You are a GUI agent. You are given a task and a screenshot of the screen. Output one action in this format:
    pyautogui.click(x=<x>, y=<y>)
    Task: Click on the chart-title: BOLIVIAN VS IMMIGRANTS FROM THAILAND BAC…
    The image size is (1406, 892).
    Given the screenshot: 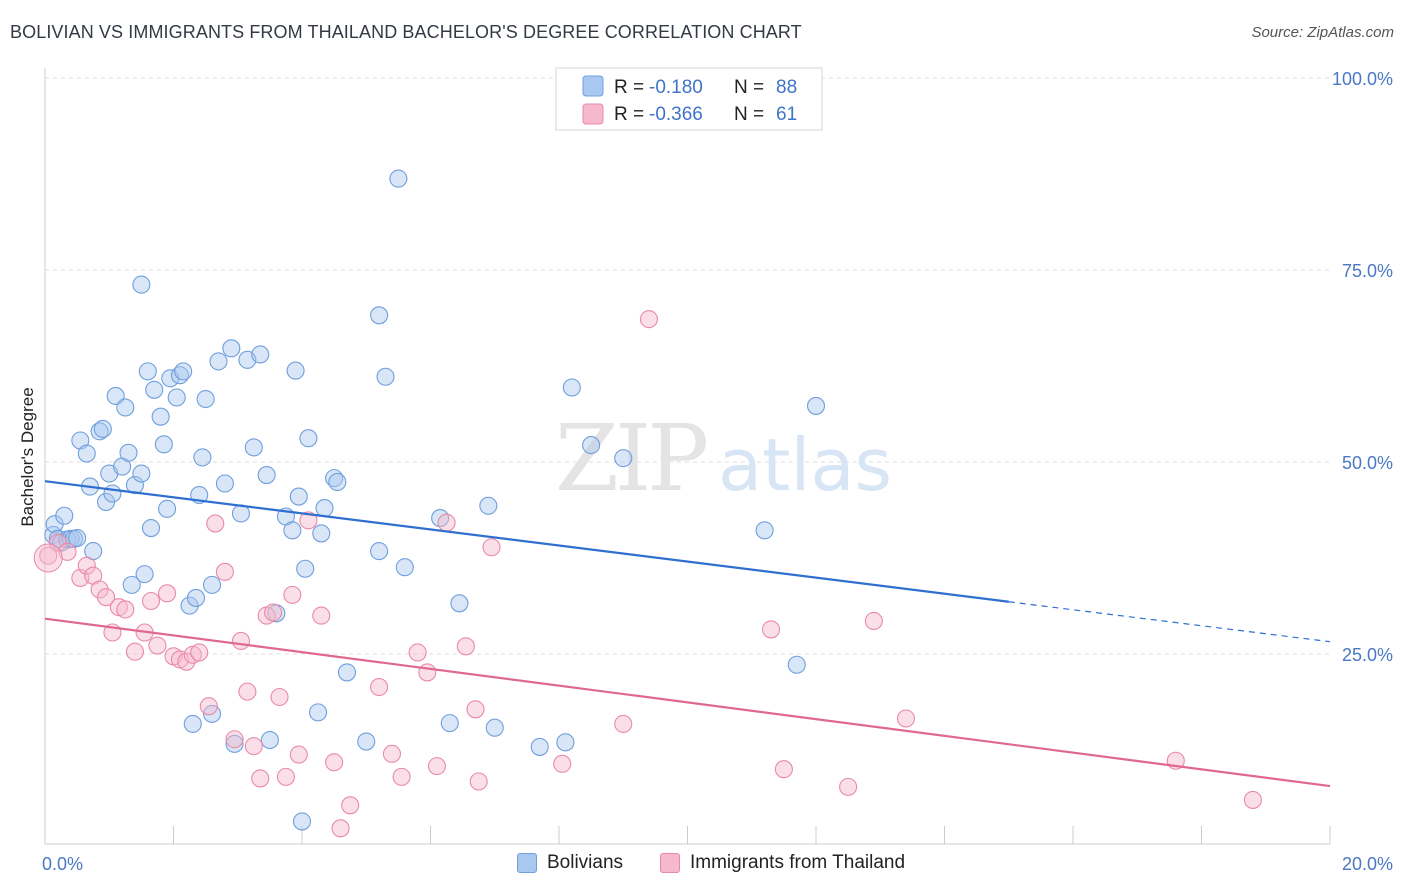 What is the action you would take?
    pyautogui.click(x=406, y=32)
    